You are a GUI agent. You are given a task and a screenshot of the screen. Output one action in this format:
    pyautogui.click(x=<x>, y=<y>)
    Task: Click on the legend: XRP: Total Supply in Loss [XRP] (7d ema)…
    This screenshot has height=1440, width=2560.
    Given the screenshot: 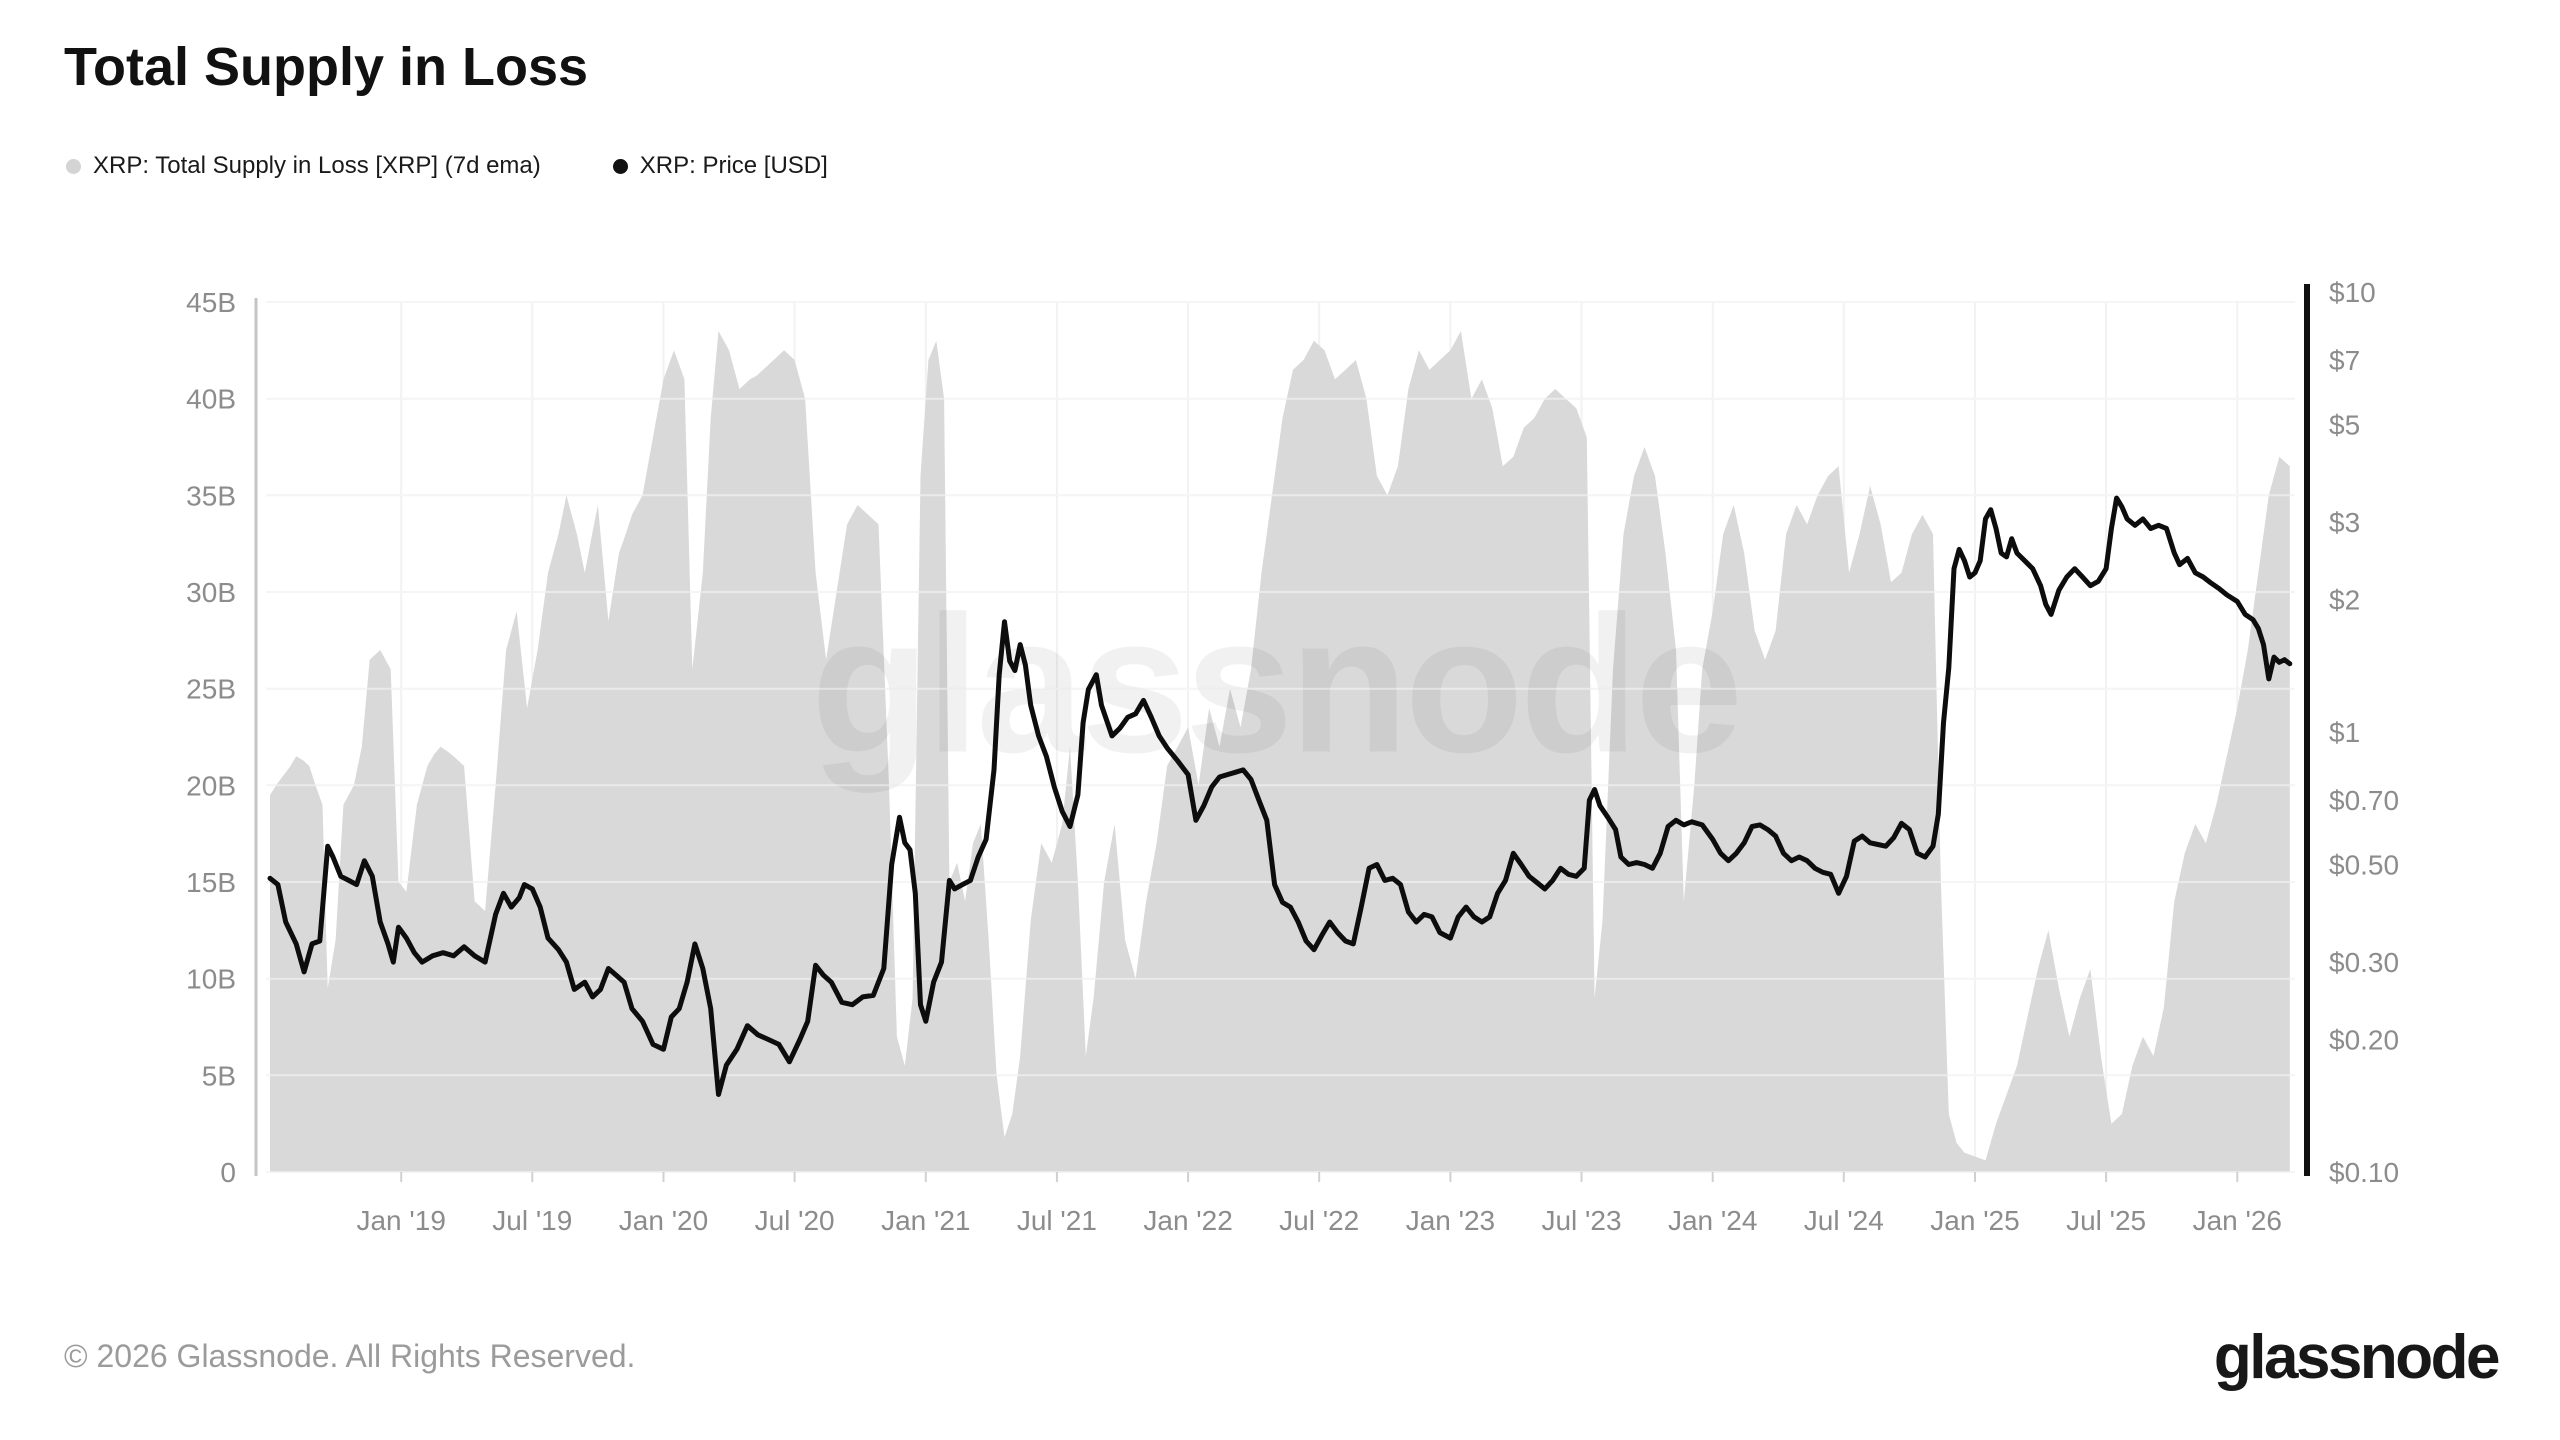 What is the action you would take?
    pyautogui.click(x=447, y=166)
    